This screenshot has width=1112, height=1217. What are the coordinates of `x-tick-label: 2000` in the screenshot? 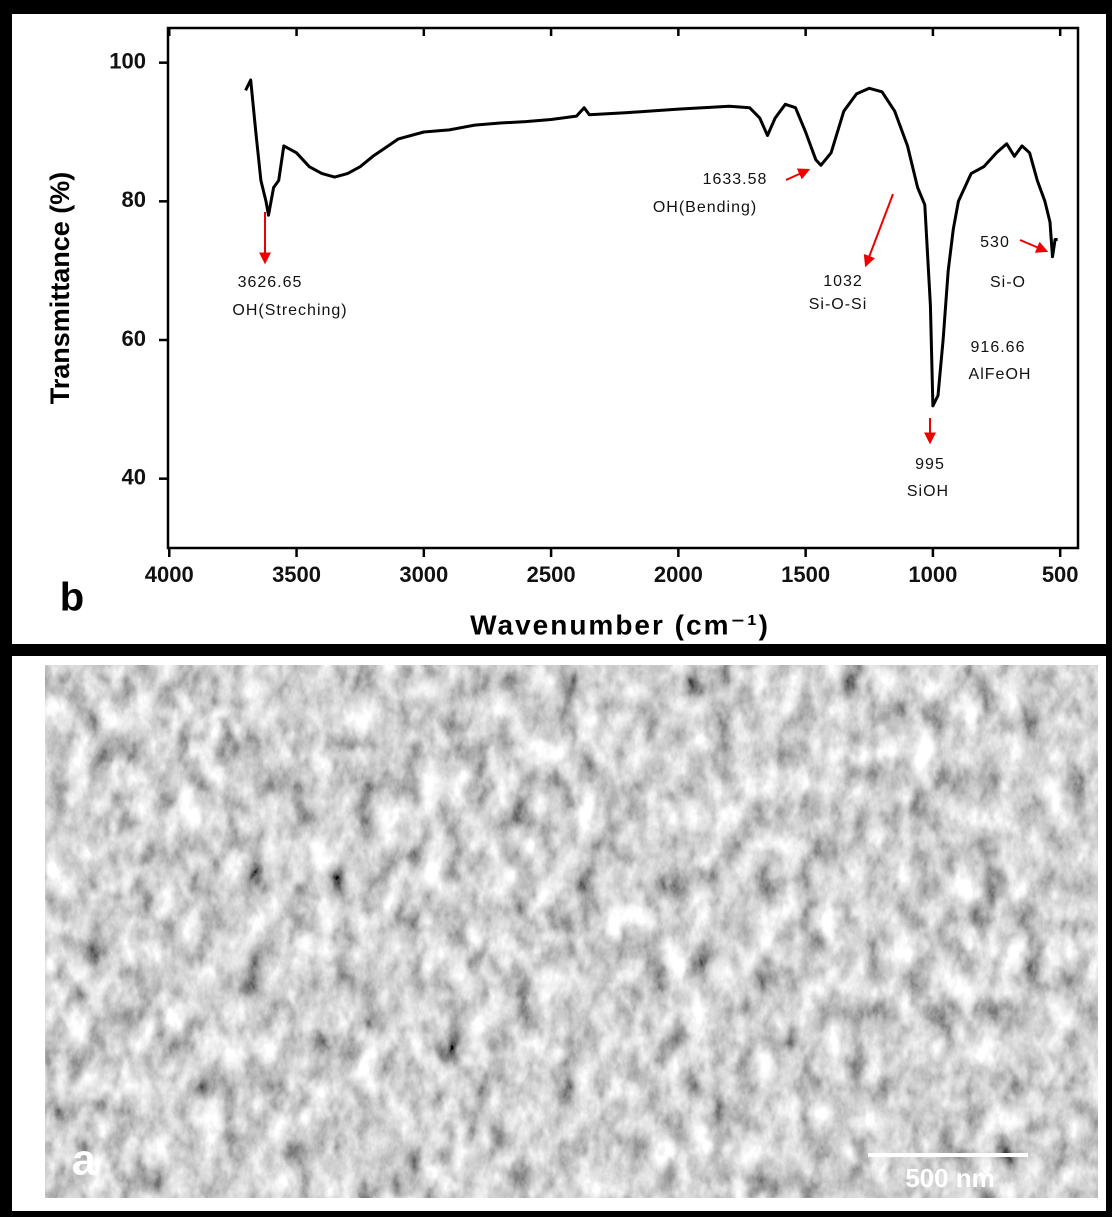 It's located at (678, 574).